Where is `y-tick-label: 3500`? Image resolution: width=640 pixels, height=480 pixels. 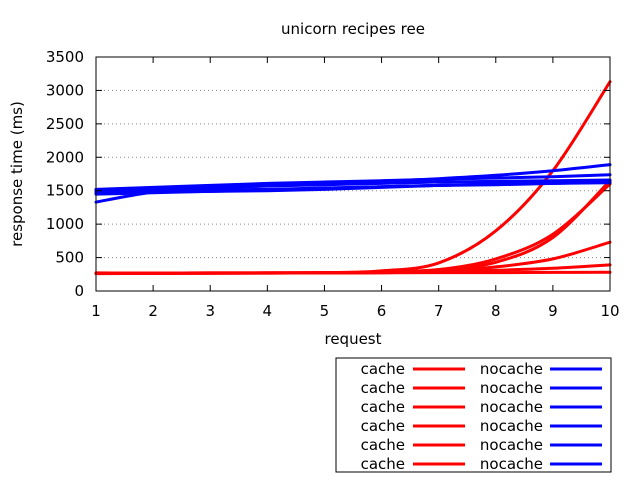
y-tick-label: 3500 is located at coordinates (65, 57).